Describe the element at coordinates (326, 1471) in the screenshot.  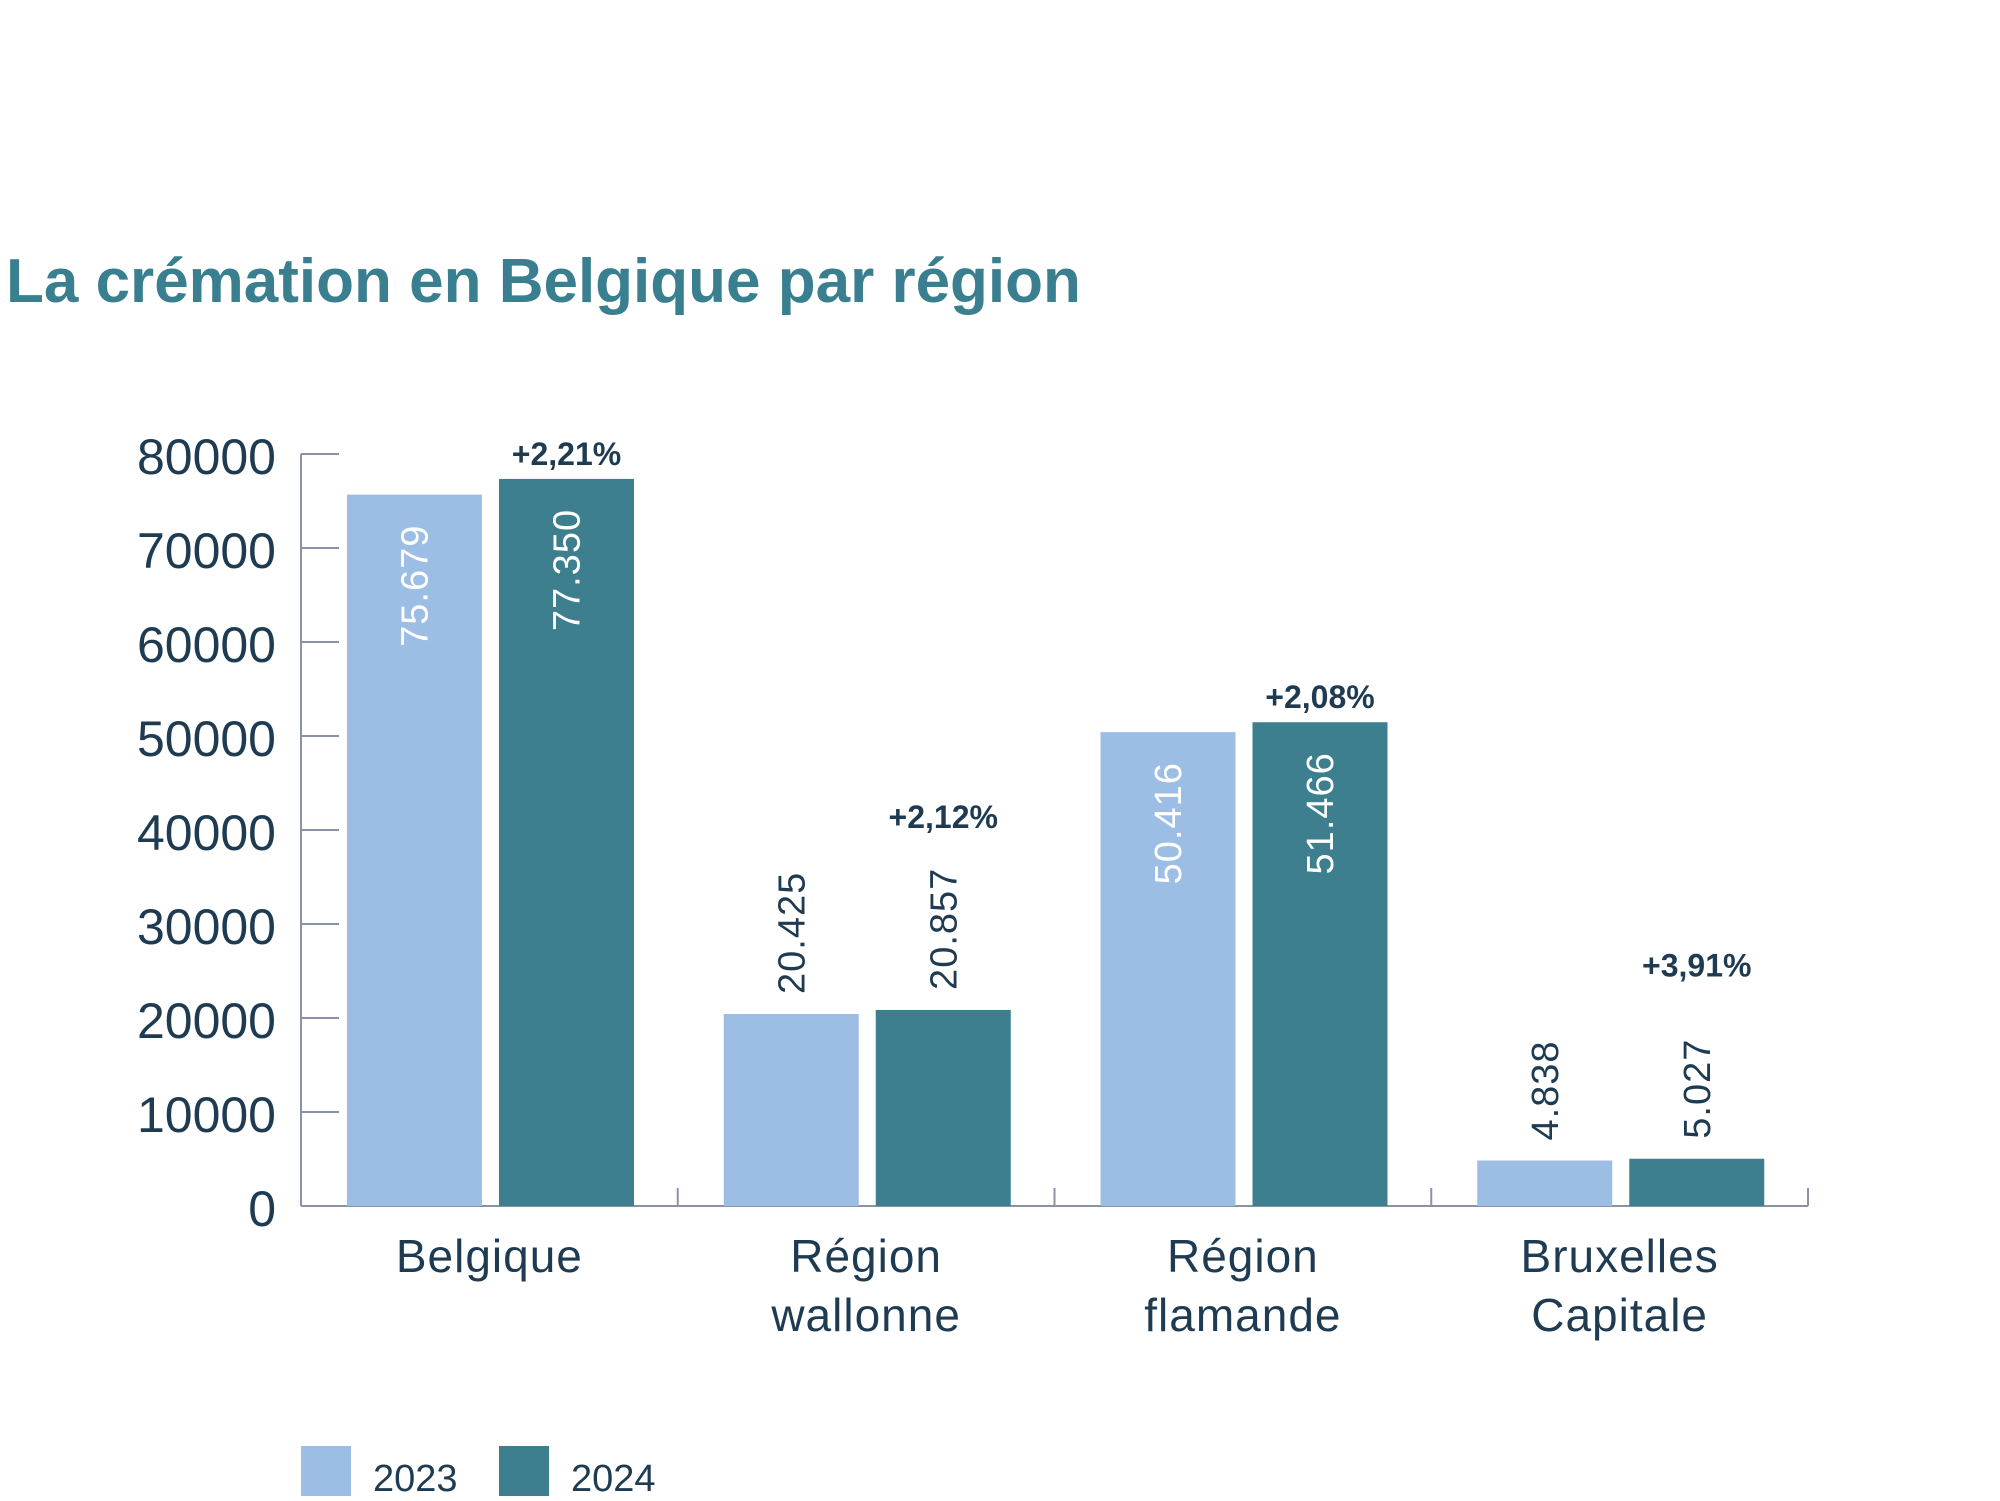
I see `legend-swatch-2023` at that location.